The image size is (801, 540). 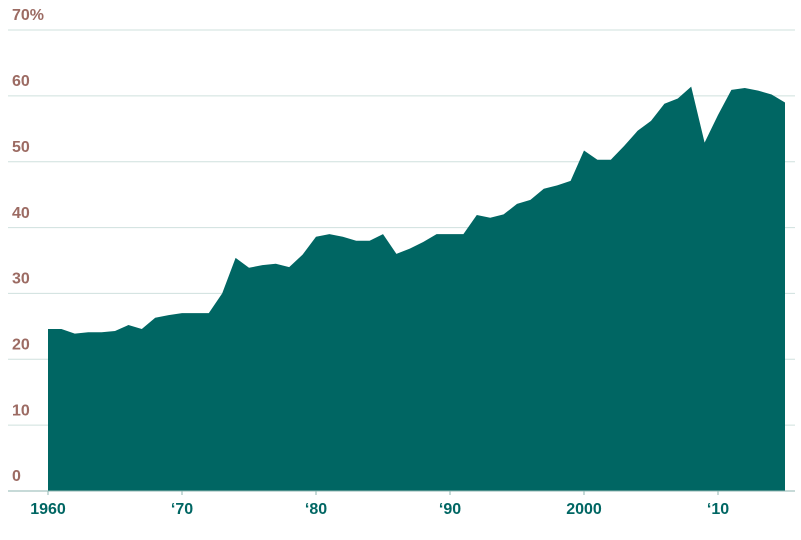 I want to click on y-tick-label: 10, so click(x=21, y=410).